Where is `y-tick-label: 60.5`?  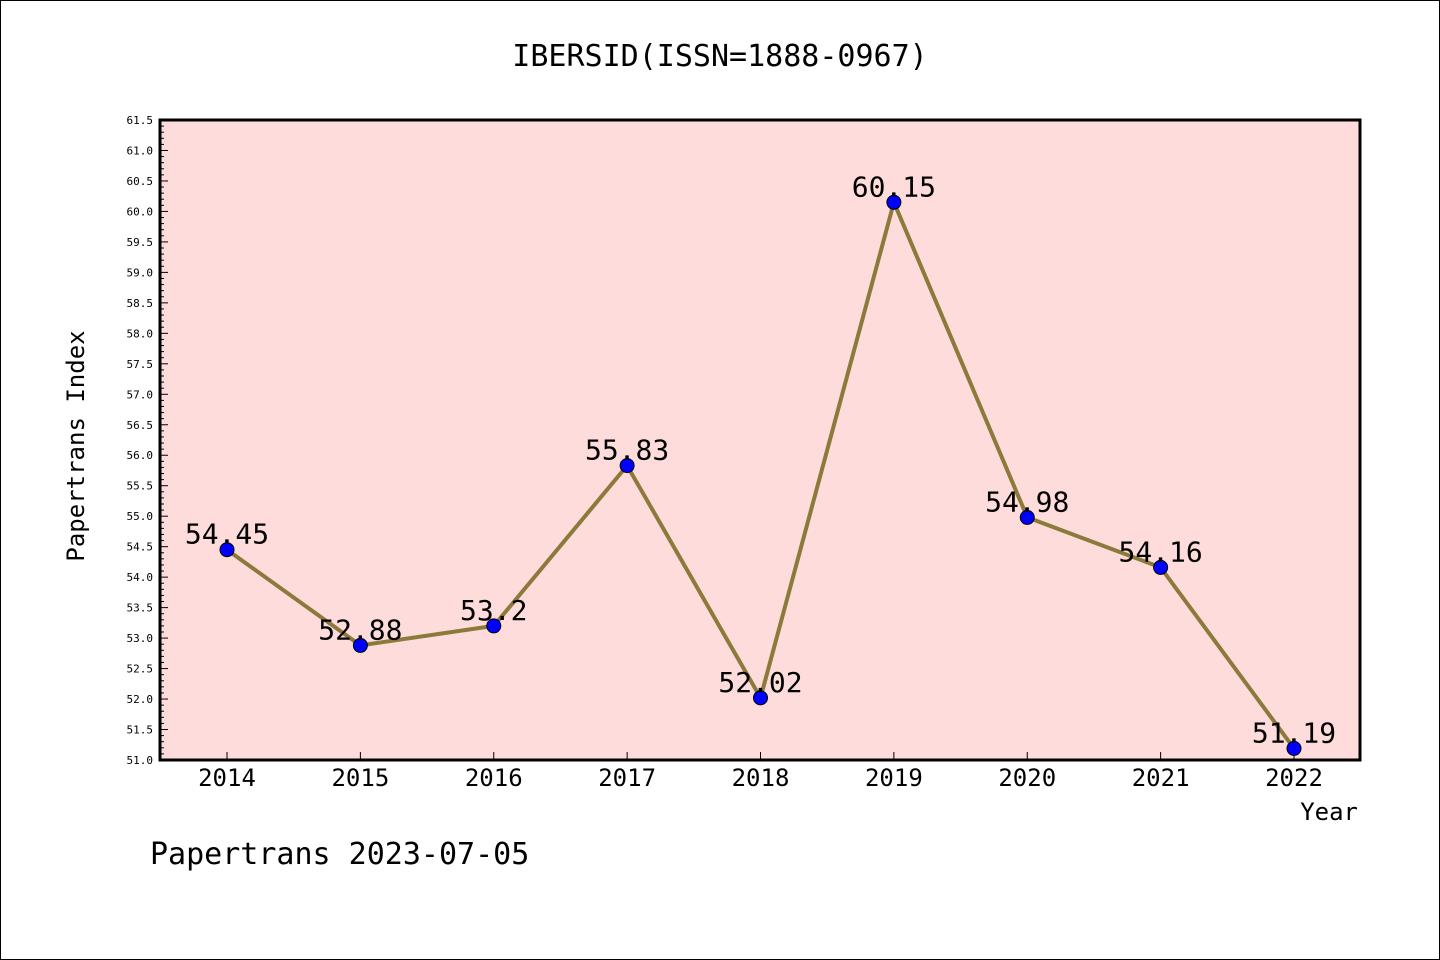 y-tick-label: 60.5 is located at coordinates (140, 181).